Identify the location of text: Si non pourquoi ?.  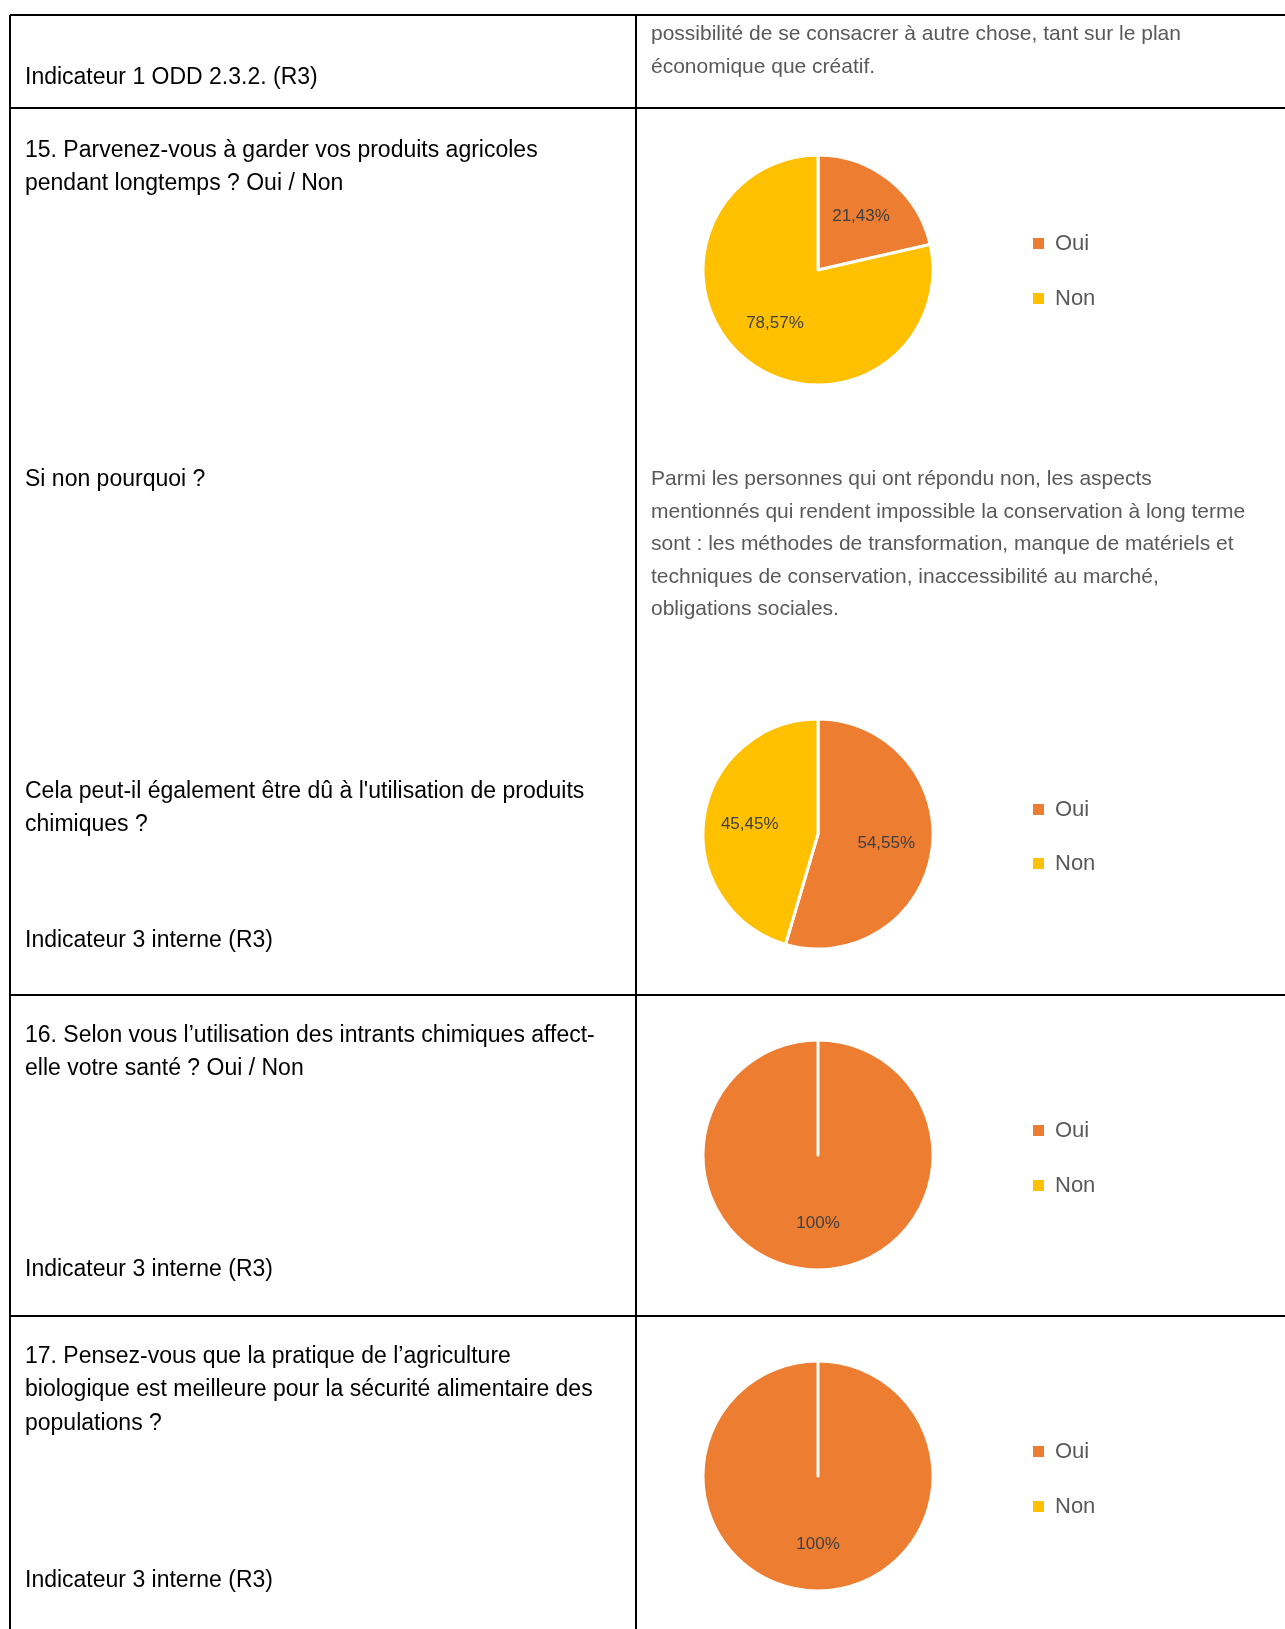
(116, 478).